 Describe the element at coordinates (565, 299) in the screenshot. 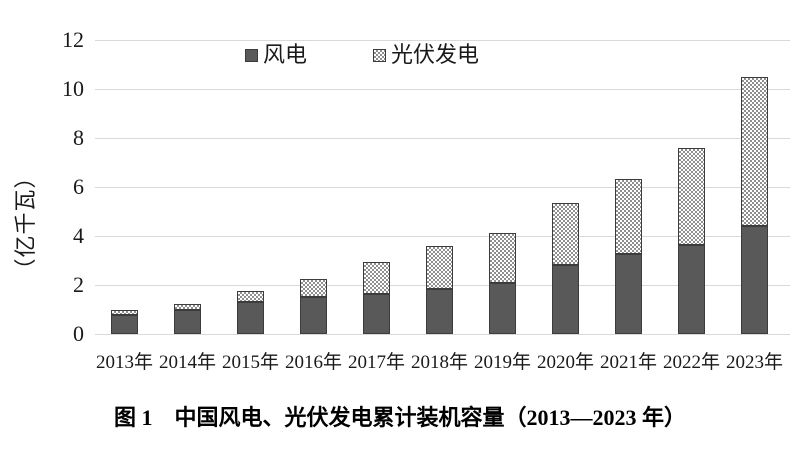

I see `bar-wind-2020年` at that location.